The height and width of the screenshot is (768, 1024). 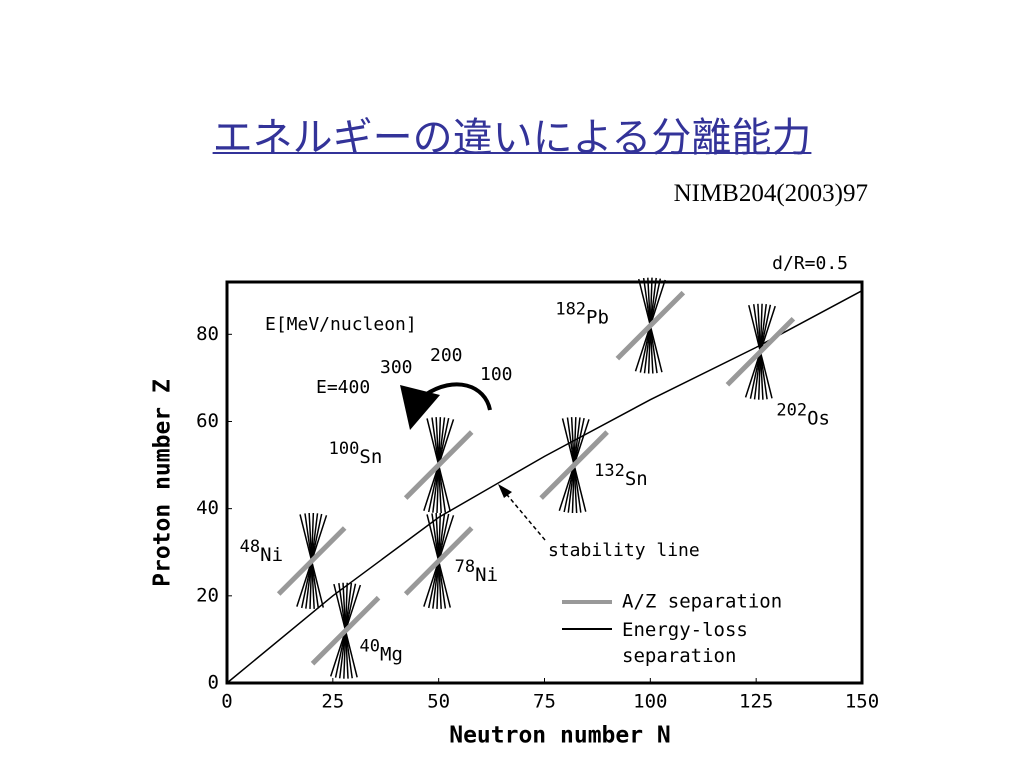 What do you see at coordinates (465, 567) in the screenshot?
I see `mass-number: 78` at bounding box center [465, 567].